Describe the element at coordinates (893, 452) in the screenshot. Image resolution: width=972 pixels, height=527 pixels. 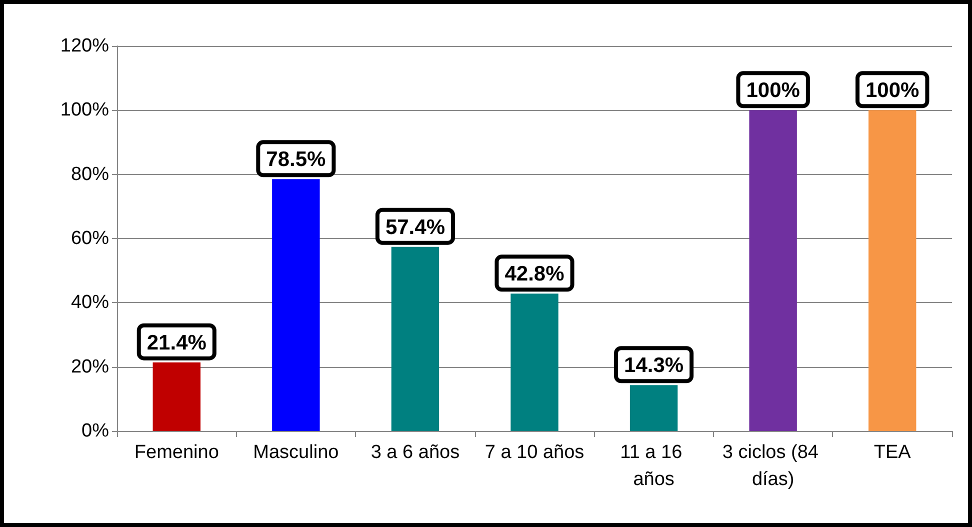
I see `x-tick-label: TEA` at that location.